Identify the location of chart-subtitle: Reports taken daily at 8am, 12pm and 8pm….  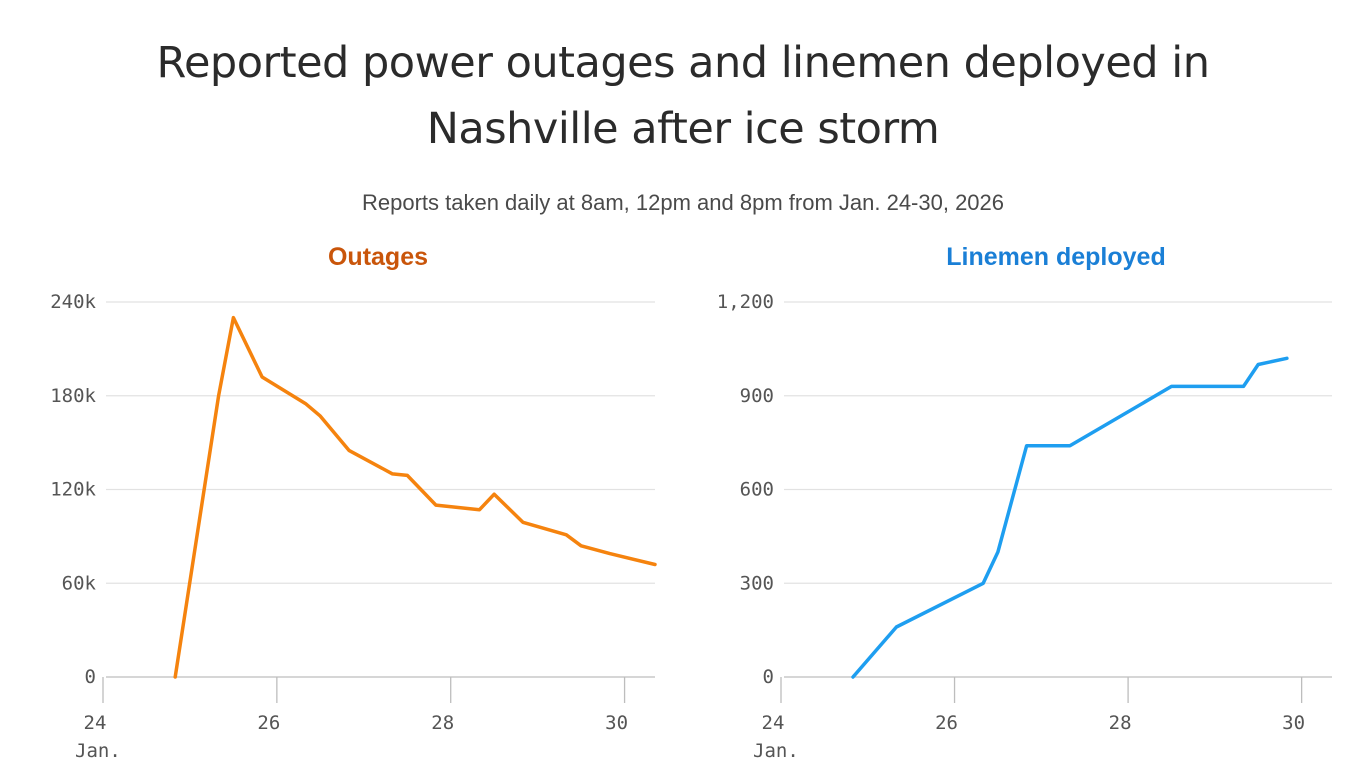
(683, 202).